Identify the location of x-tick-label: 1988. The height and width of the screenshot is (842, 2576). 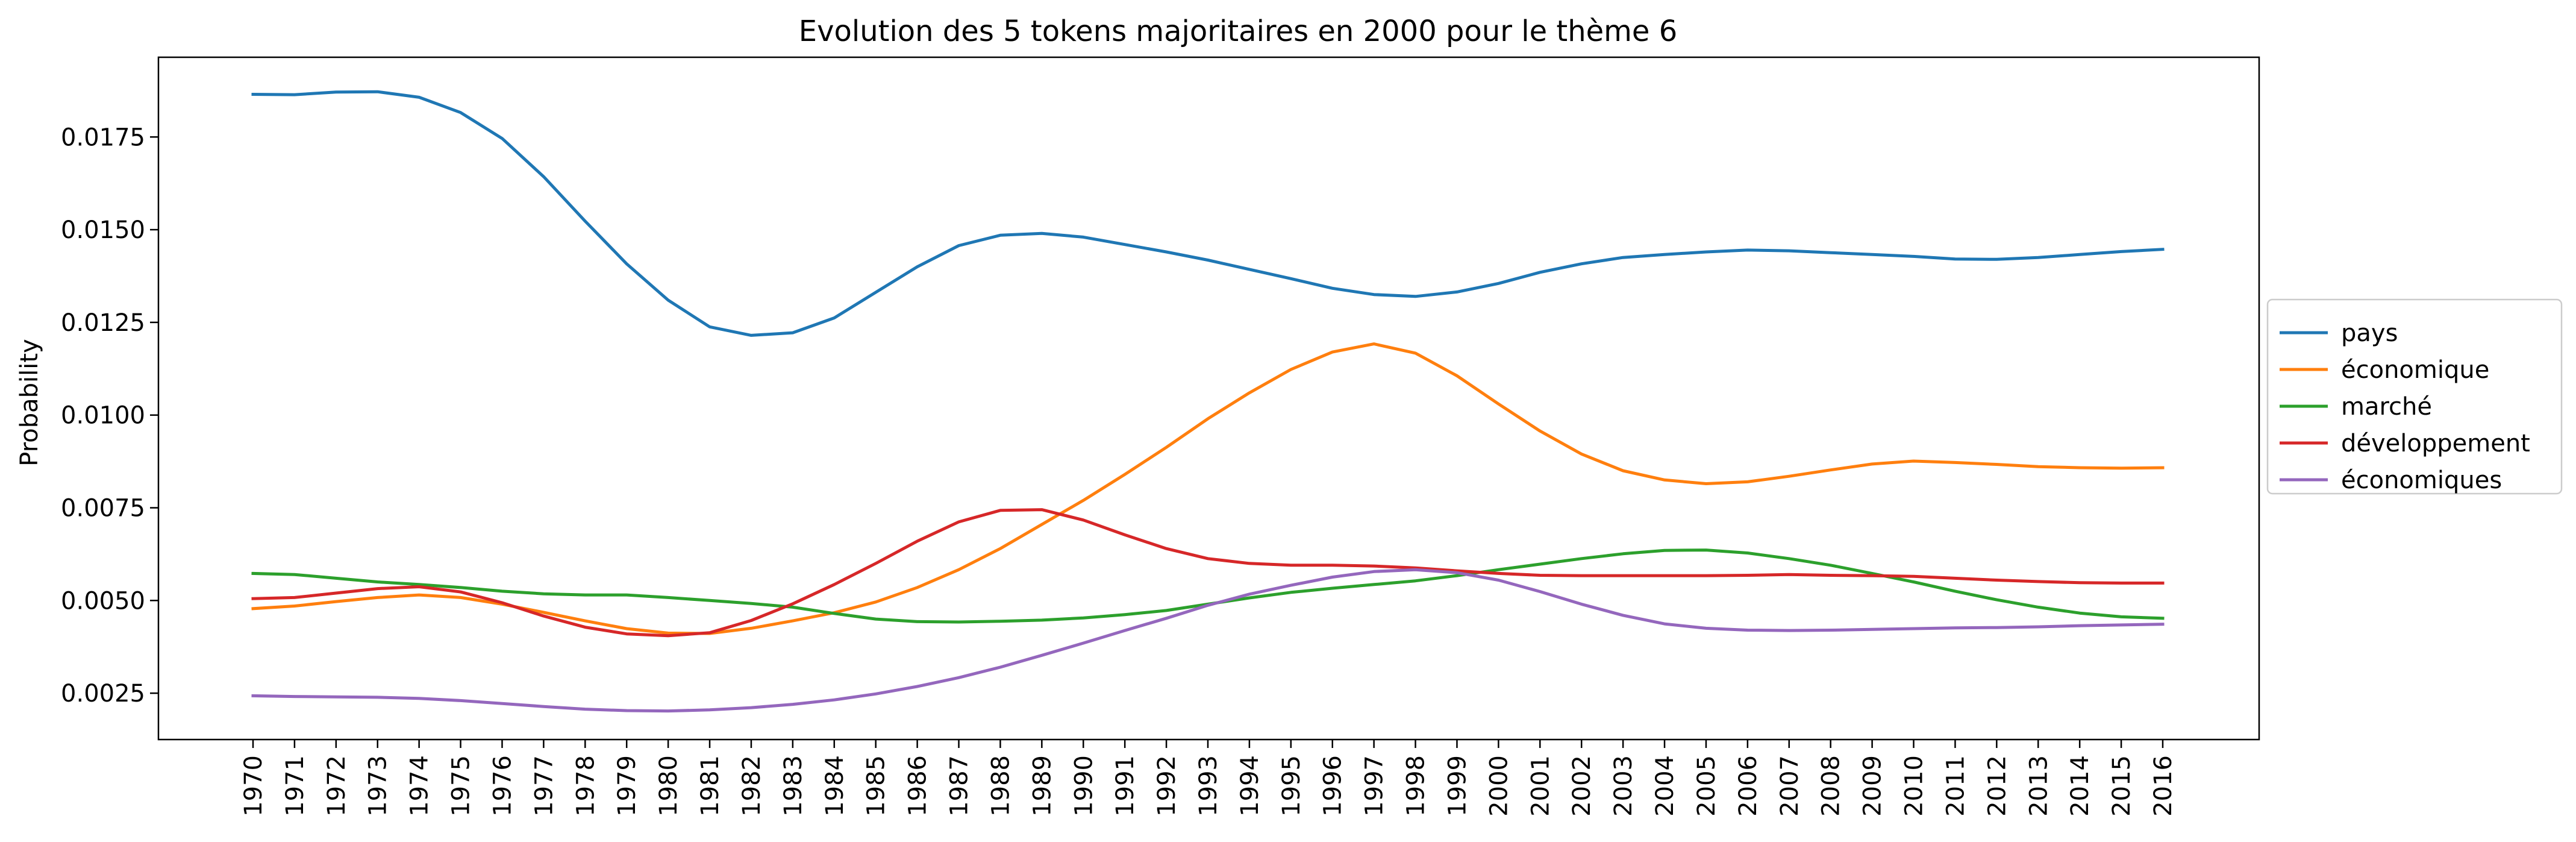
(1001, 786).